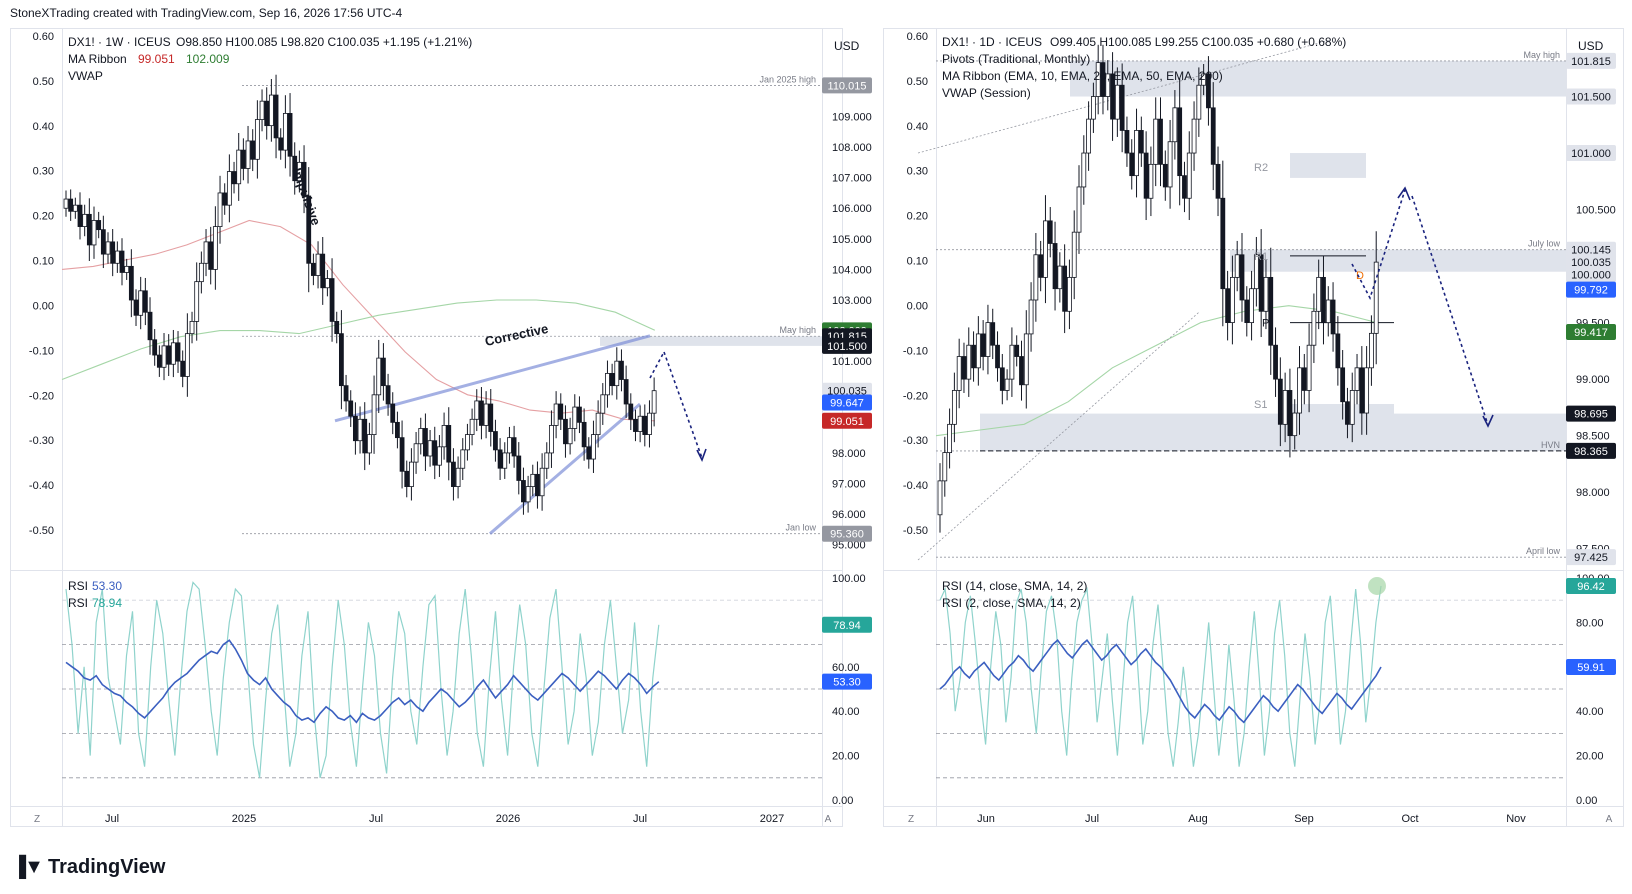 The width and height of the screenshot is (1632, 894). What do you see at coordinates (107, 586) in the screenshot?
I see `rsi-legend-value: 53.30` at bounding box center [107, 586].